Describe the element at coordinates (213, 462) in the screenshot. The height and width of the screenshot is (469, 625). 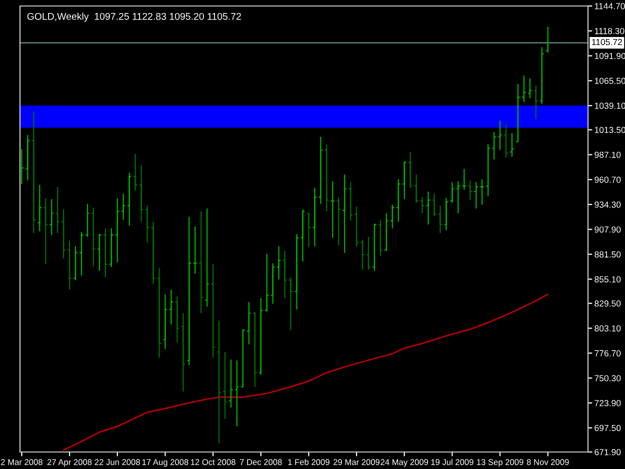
I see `x-tick-label: 12 Oct 2008` at that location.